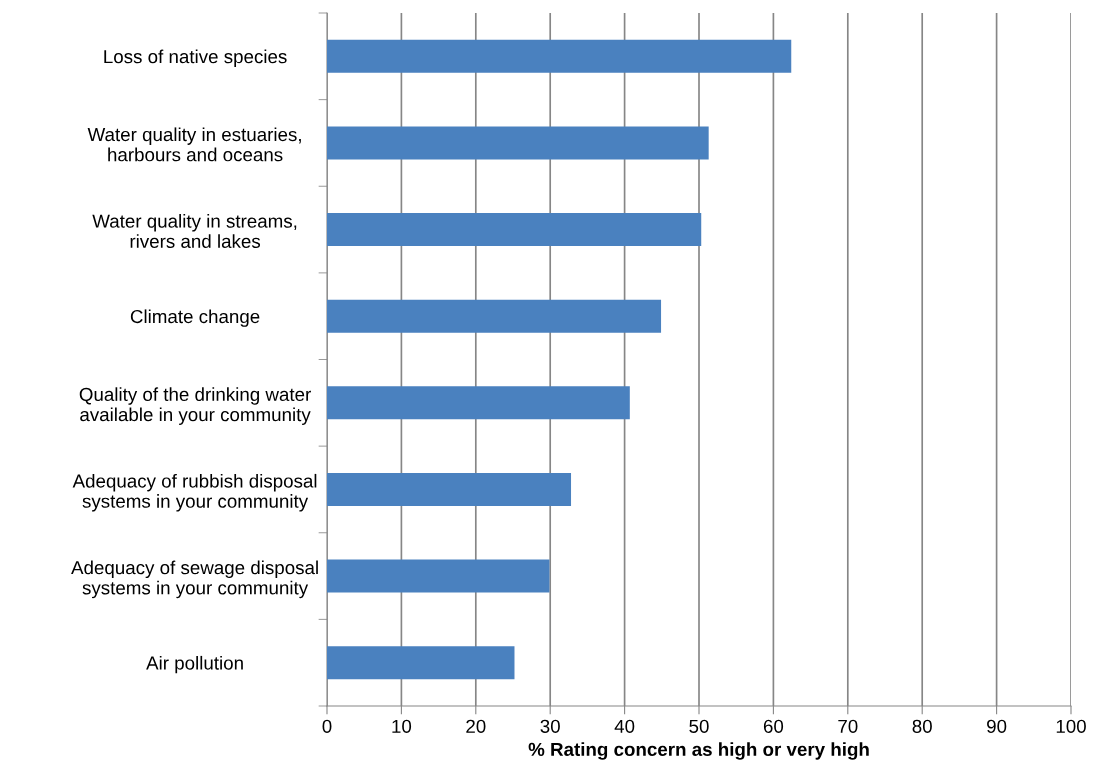 The height and width of the screenshot is (778, 1094). I want to click on x-tick-label: 0, so click(327, 726).